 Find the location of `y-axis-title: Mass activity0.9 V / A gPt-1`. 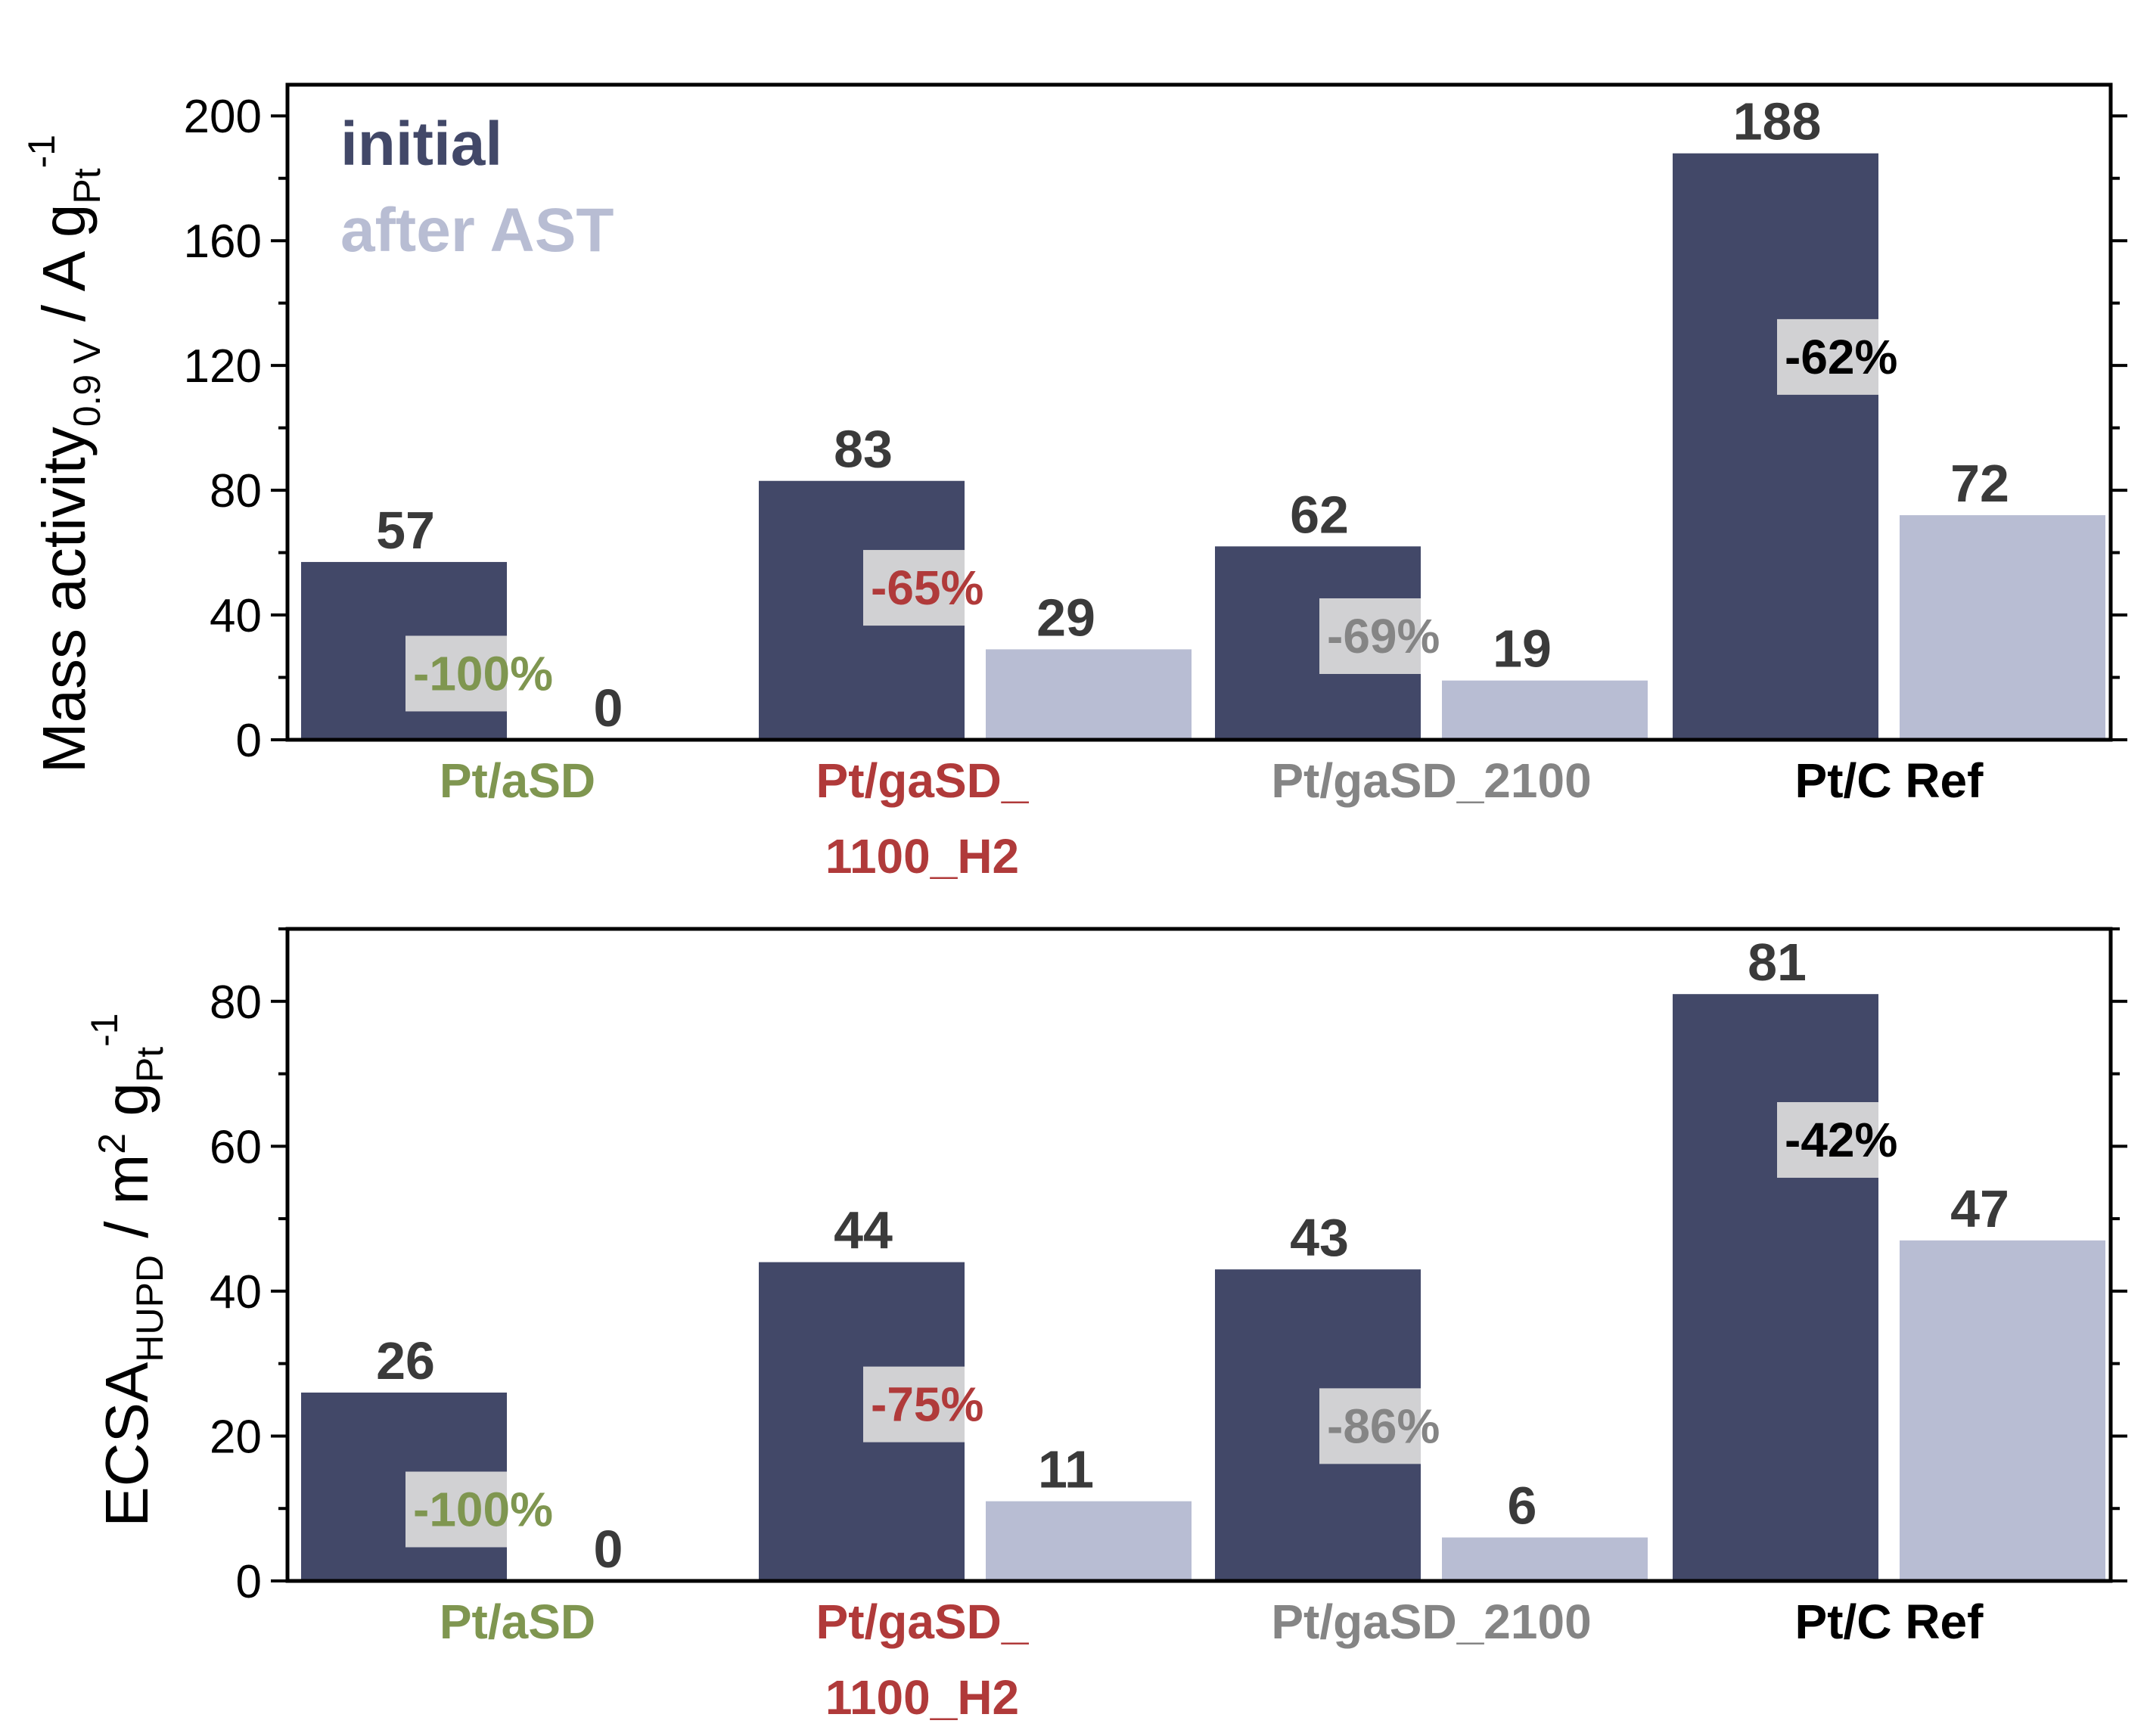

y-axis-title: Mass activity0.9 V / A gPt-1 is located at coordinates (64, 454).